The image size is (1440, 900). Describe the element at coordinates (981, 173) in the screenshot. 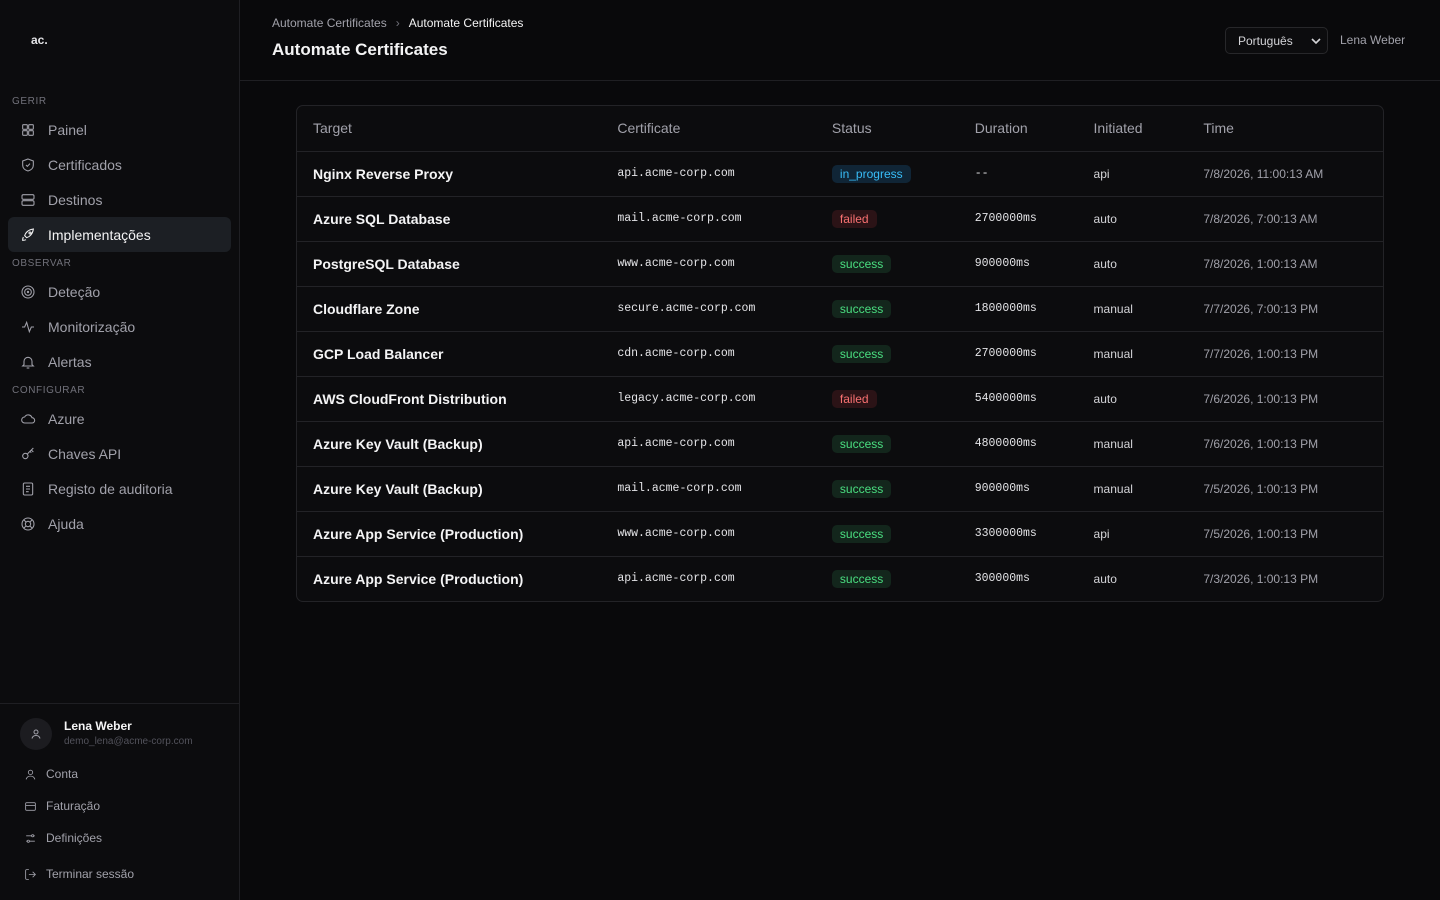

I see `cell-text: --` at that location.